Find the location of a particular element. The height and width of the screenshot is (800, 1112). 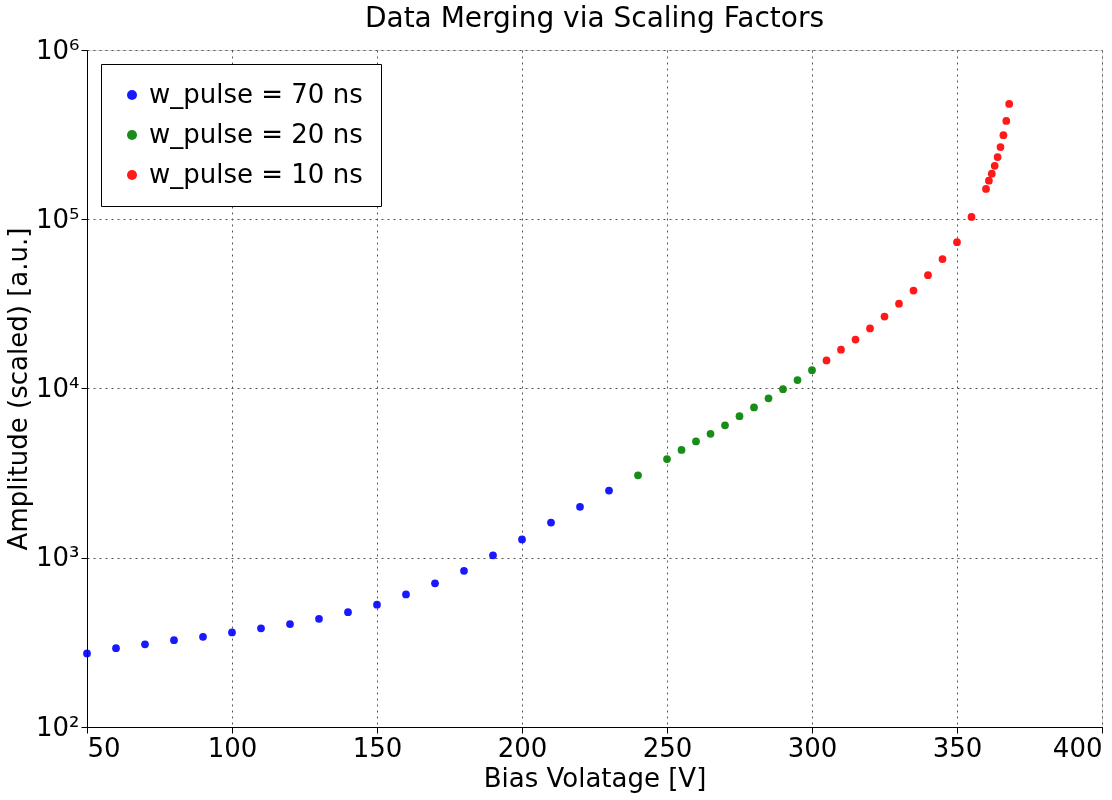

x-tick-label: 300 is located at coordinates (812, 747).